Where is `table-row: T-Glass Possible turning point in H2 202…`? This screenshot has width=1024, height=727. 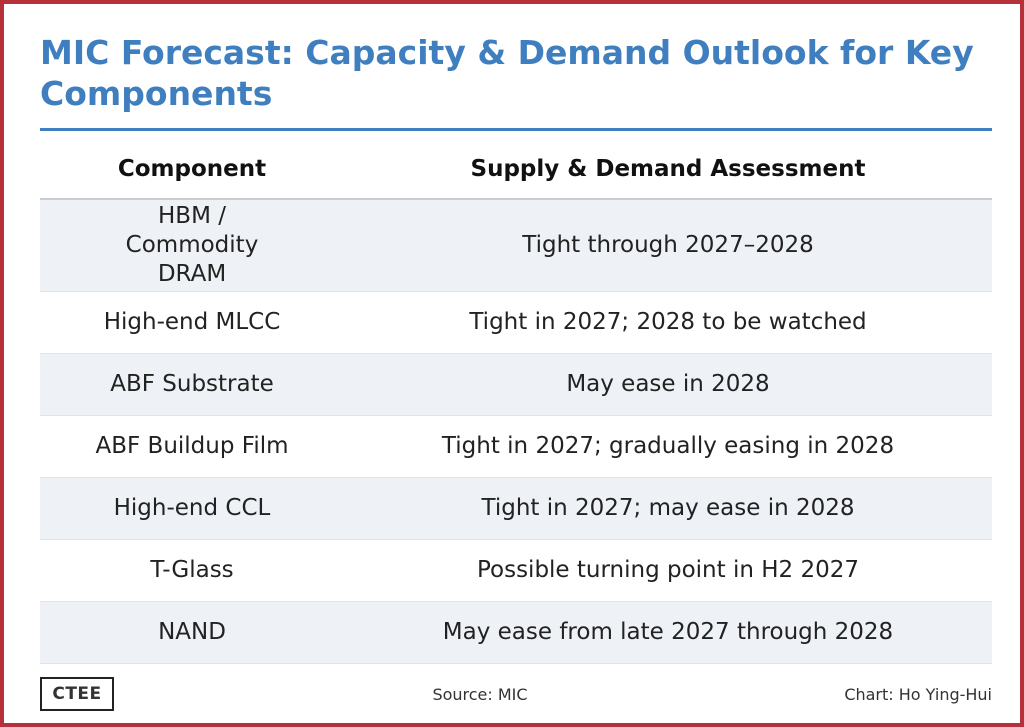 table-row: T-Glass Possible turning point in H2 202… is located at coordinates (516, 571).